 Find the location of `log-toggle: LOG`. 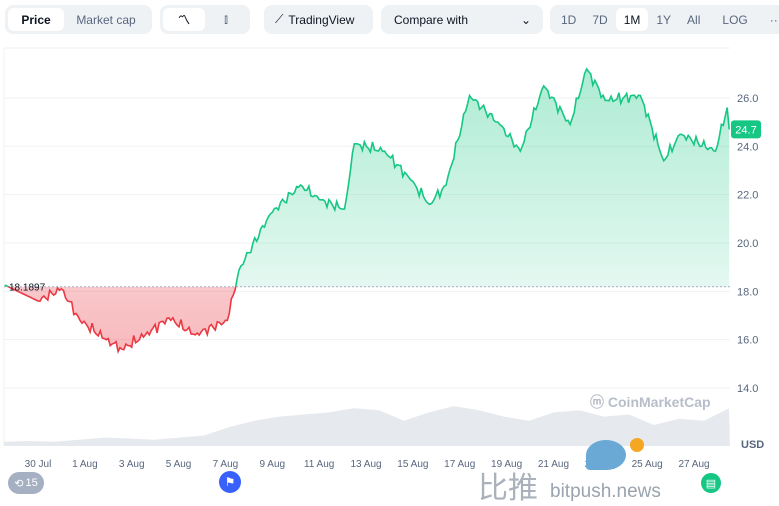

log-toggle: LOG is located at coordinates (735, 19).